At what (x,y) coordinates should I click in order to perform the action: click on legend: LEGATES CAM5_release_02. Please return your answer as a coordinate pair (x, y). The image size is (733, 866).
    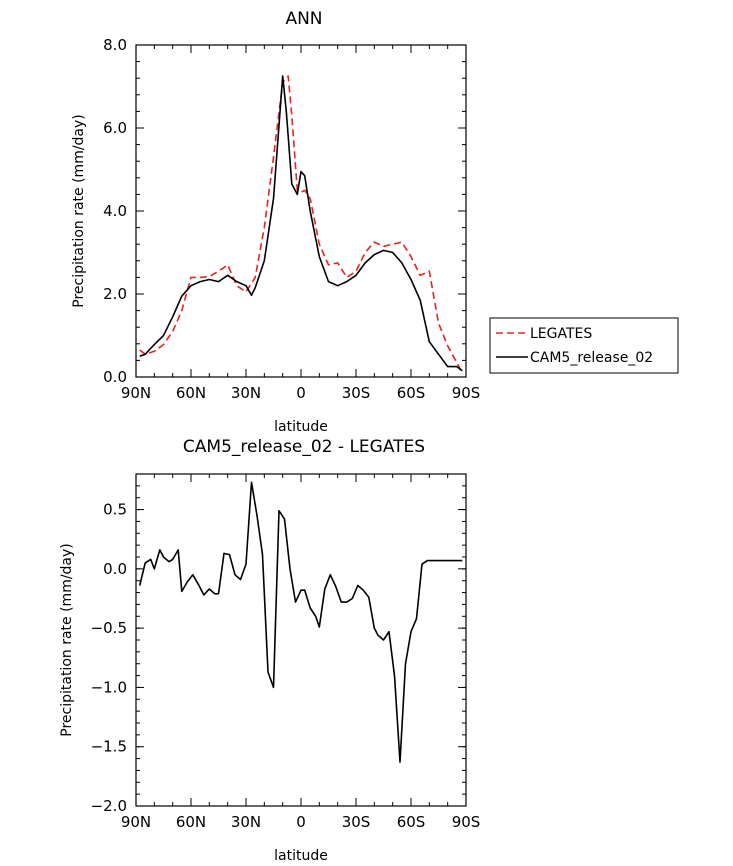
    Looking at the image, I should click on (584, 345).